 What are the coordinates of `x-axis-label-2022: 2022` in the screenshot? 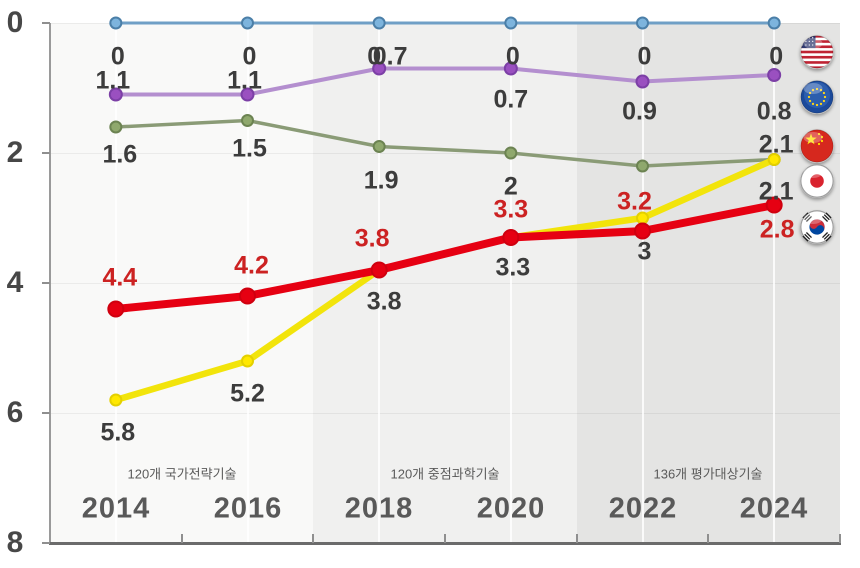 It's located at (643, 508).